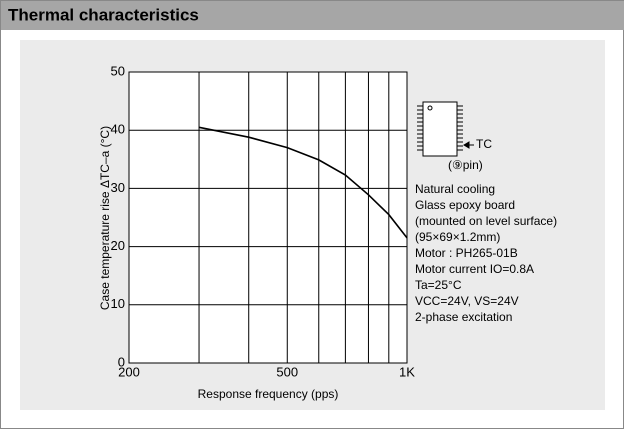  I want to click on y-tick-label: 30, so click(118, 187).